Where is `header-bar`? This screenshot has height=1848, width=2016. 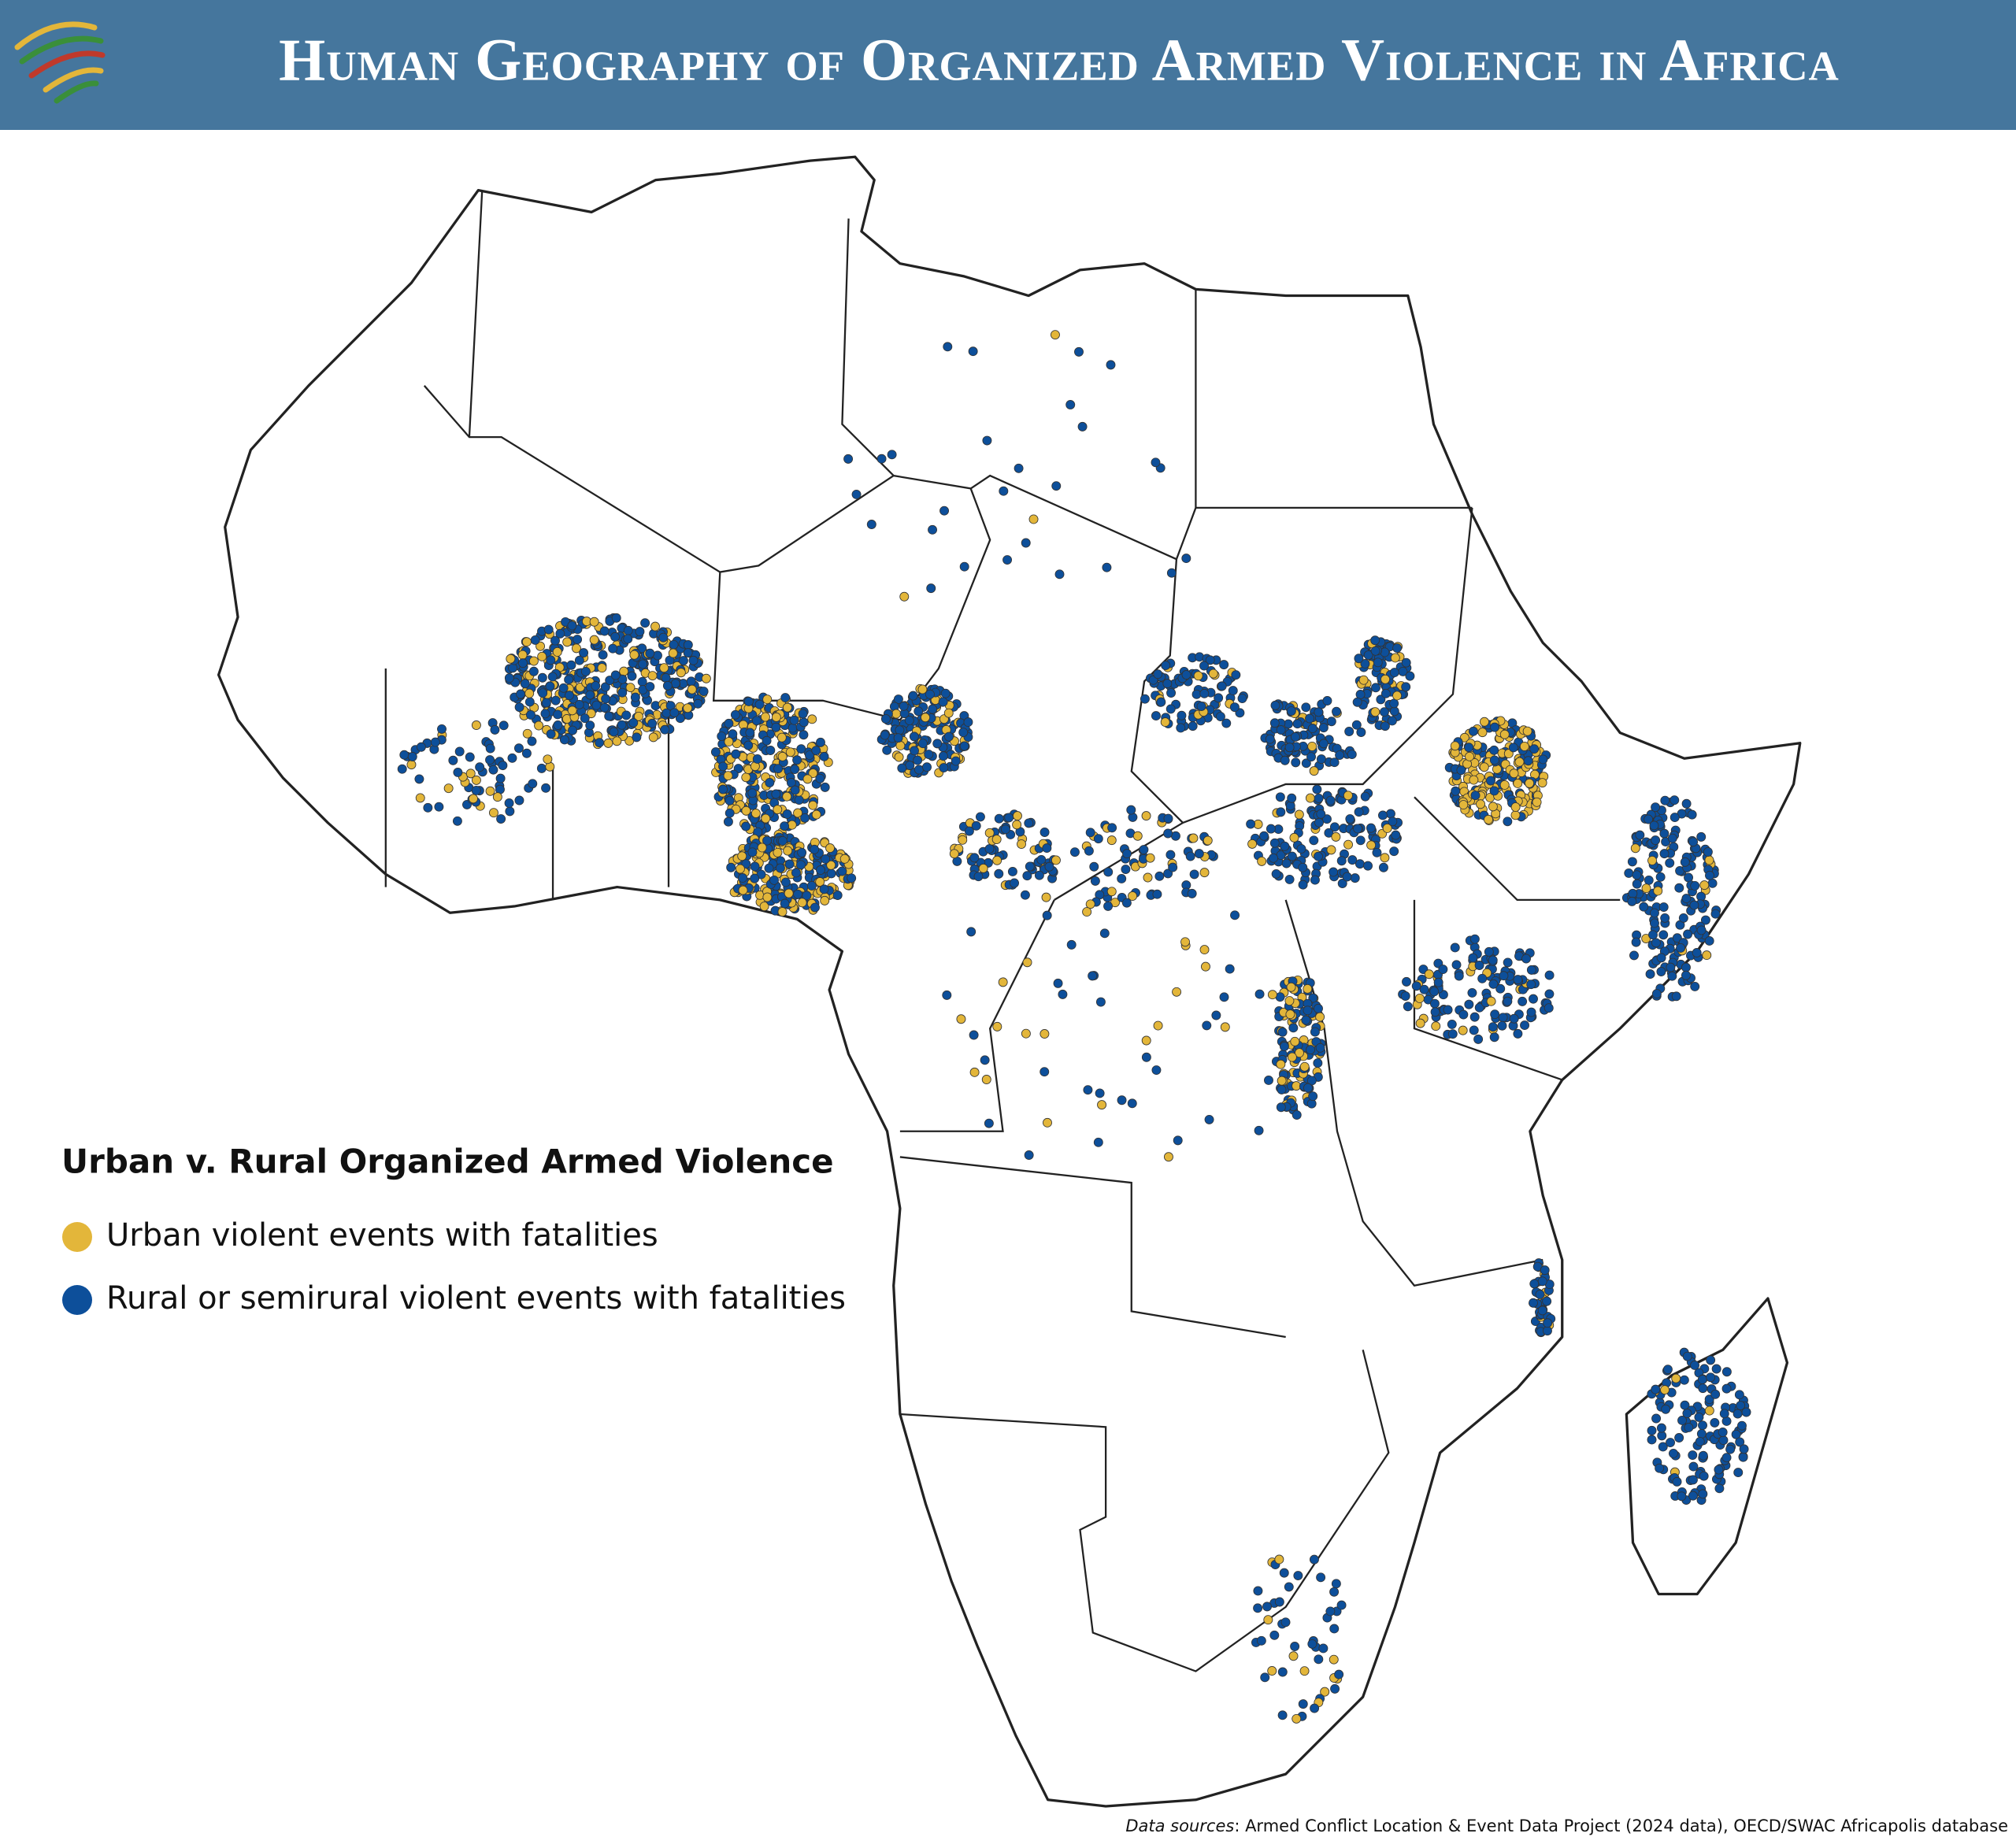 header-bar is located at coordinates (1008, 65).